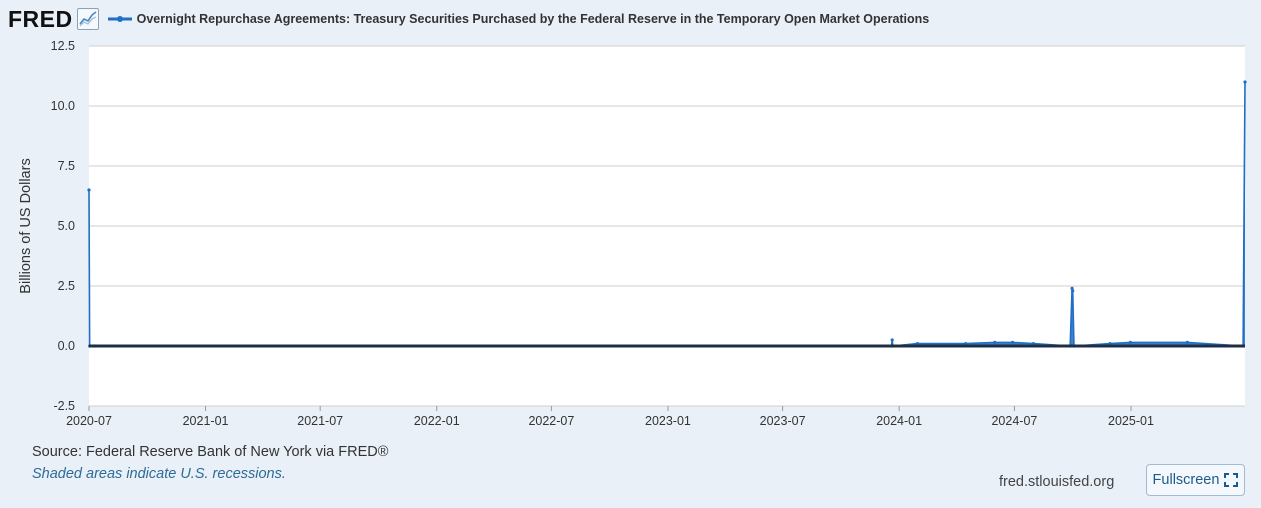 The width and height of the screenshot is (1261, 508). What do you see at coordinates (63, 106) in the screenshot?
I see `y-tick-label: 10.0` at bounding box center [63, 106].